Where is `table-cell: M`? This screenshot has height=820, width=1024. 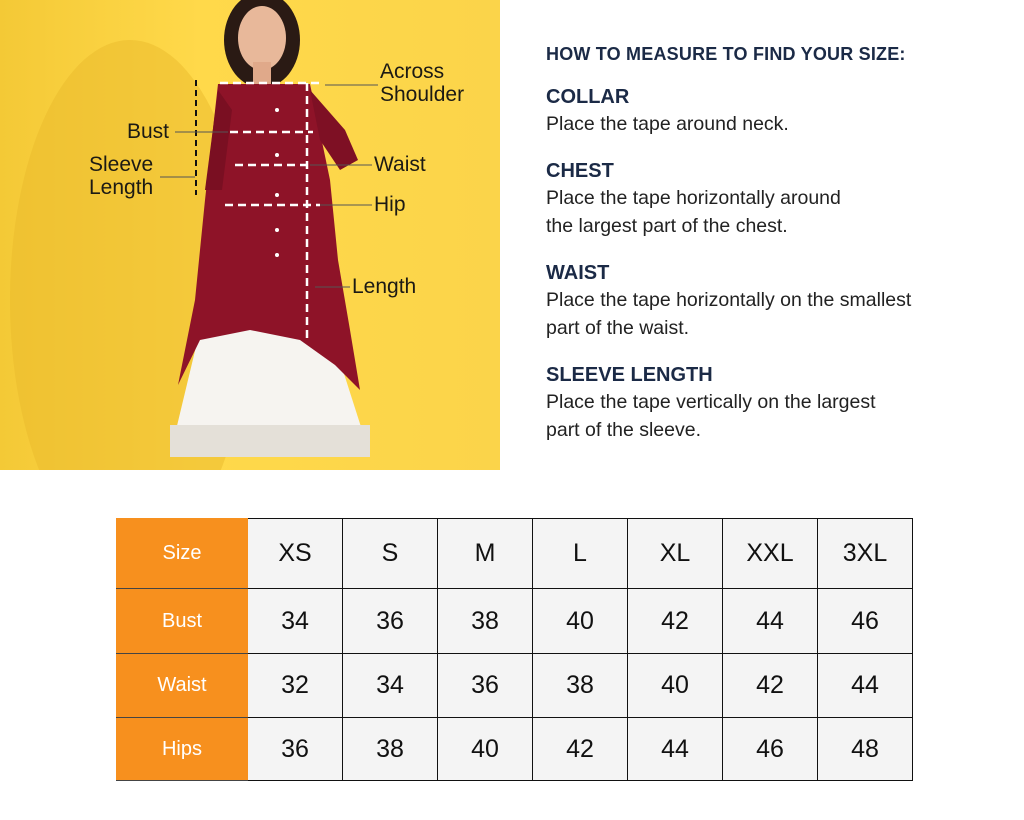 table-cell: M is located at coordinates (485, 553).